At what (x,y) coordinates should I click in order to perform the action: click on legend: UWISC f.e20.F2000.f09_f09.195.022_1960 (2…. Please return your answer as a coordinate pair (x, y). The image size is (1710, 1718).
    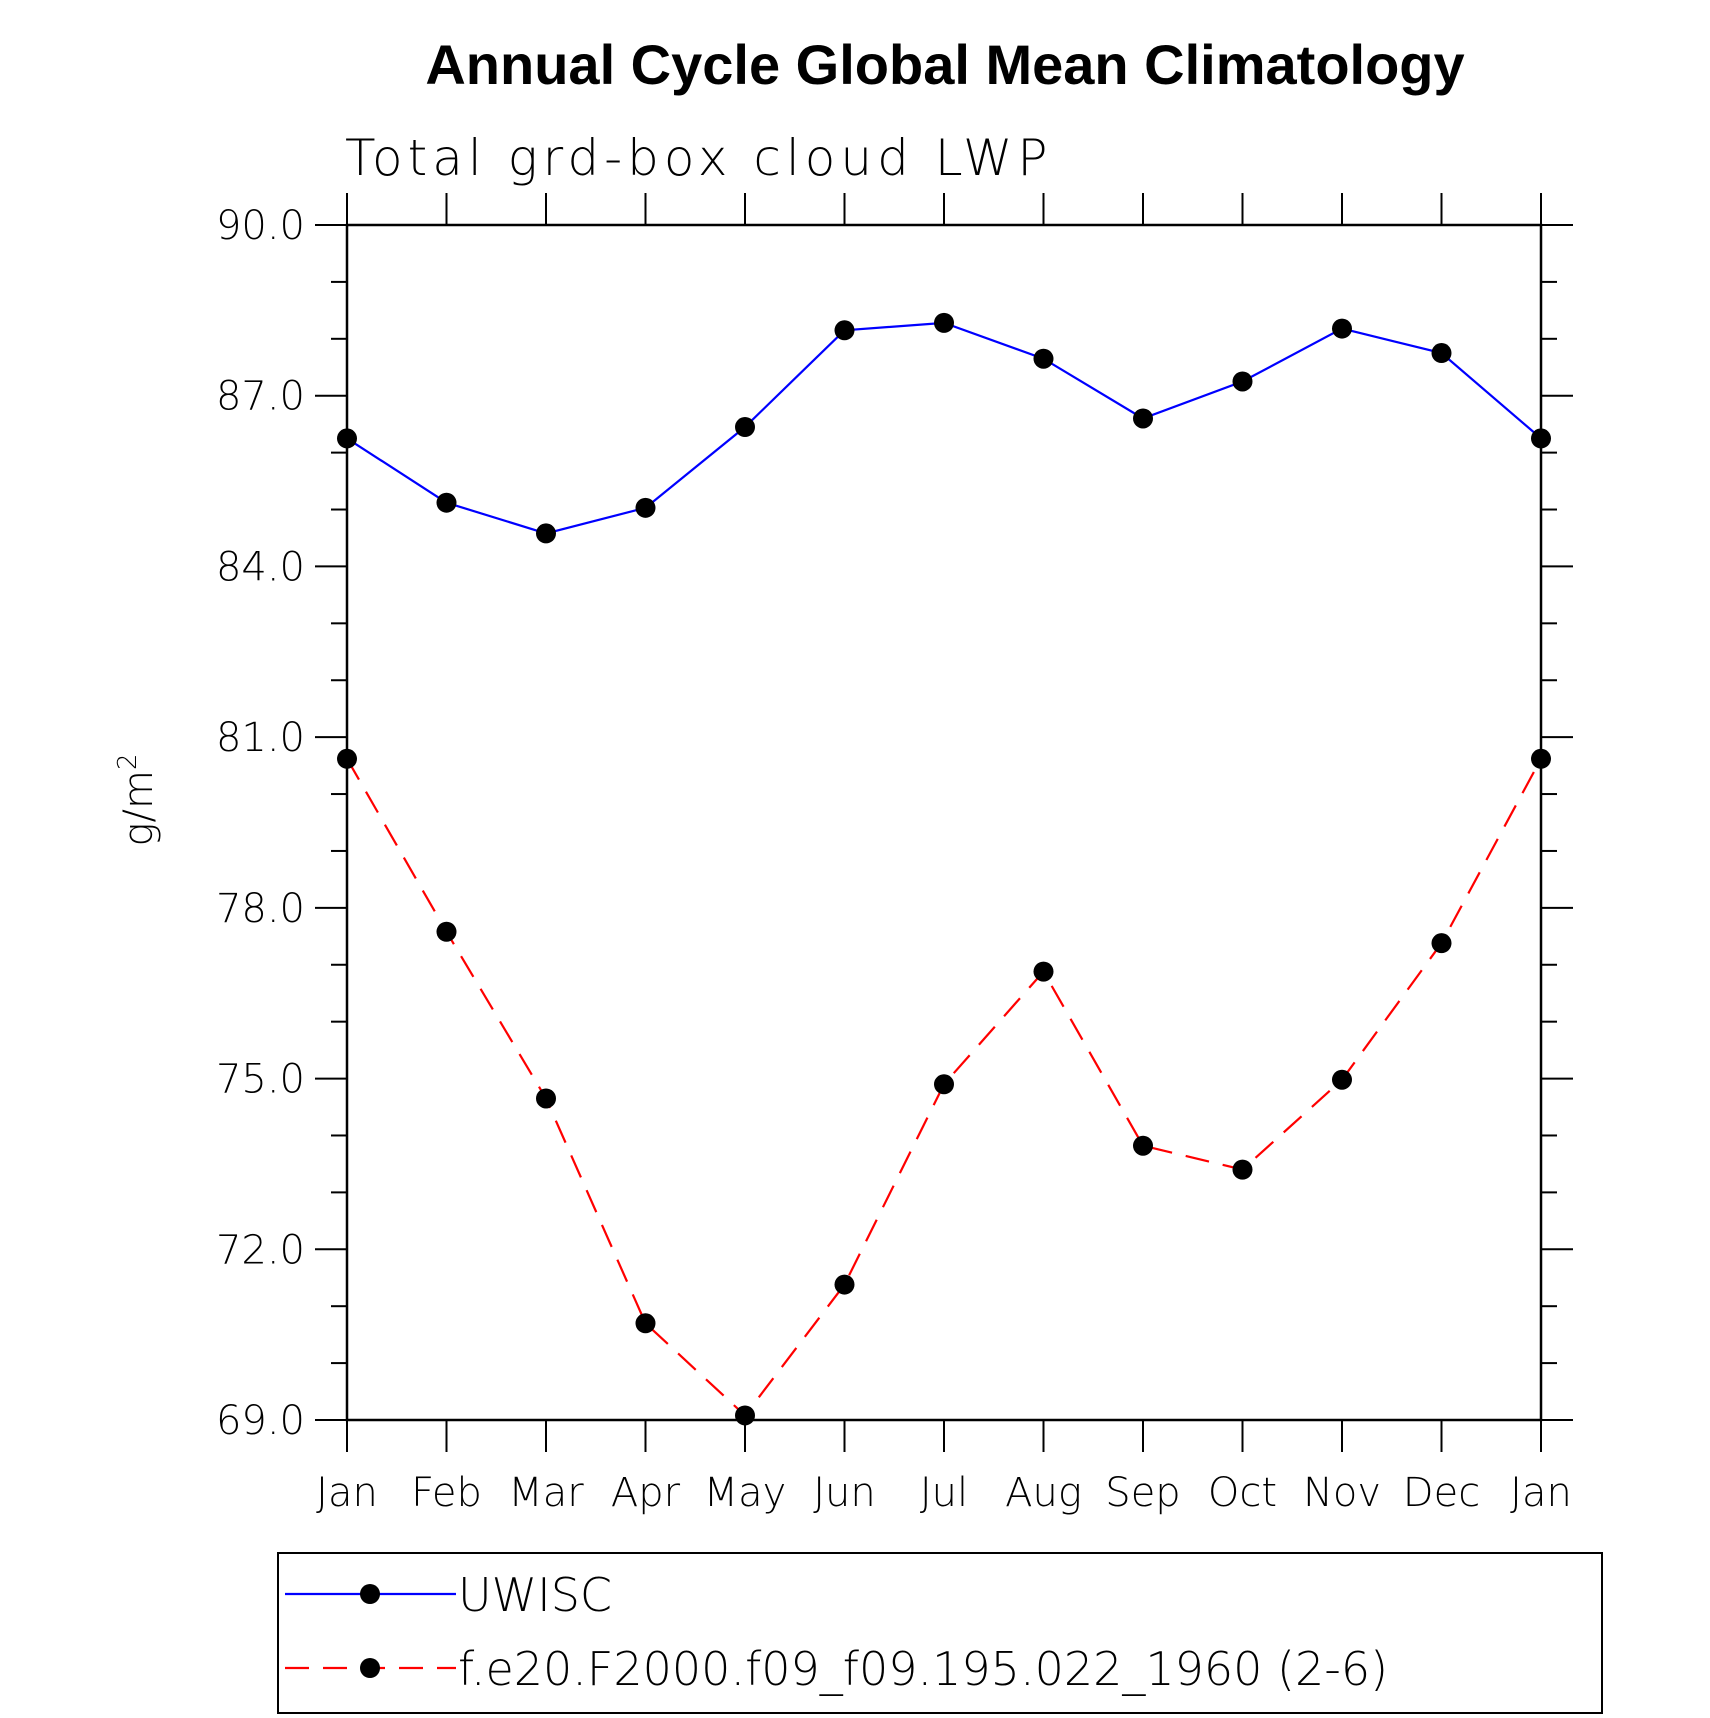
    Looking at the image, I should click on (940, 1633).